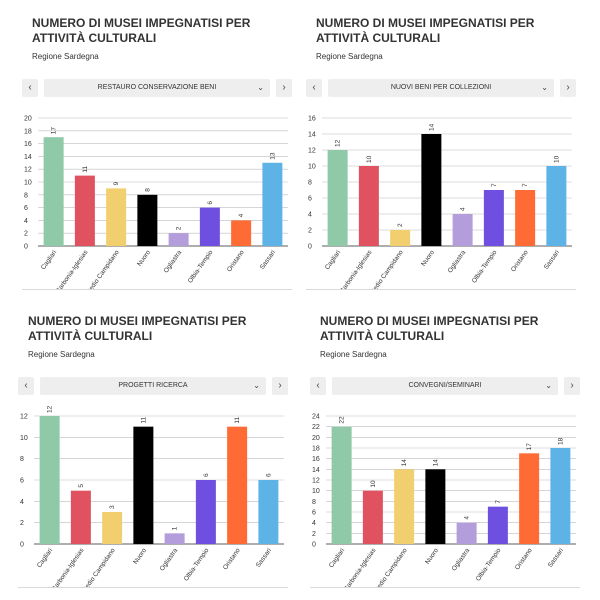  I want to click on category-selector: ‹ RESTAURO CONSERVAZIONE BENI ⌄ ›, so click(157, 88).